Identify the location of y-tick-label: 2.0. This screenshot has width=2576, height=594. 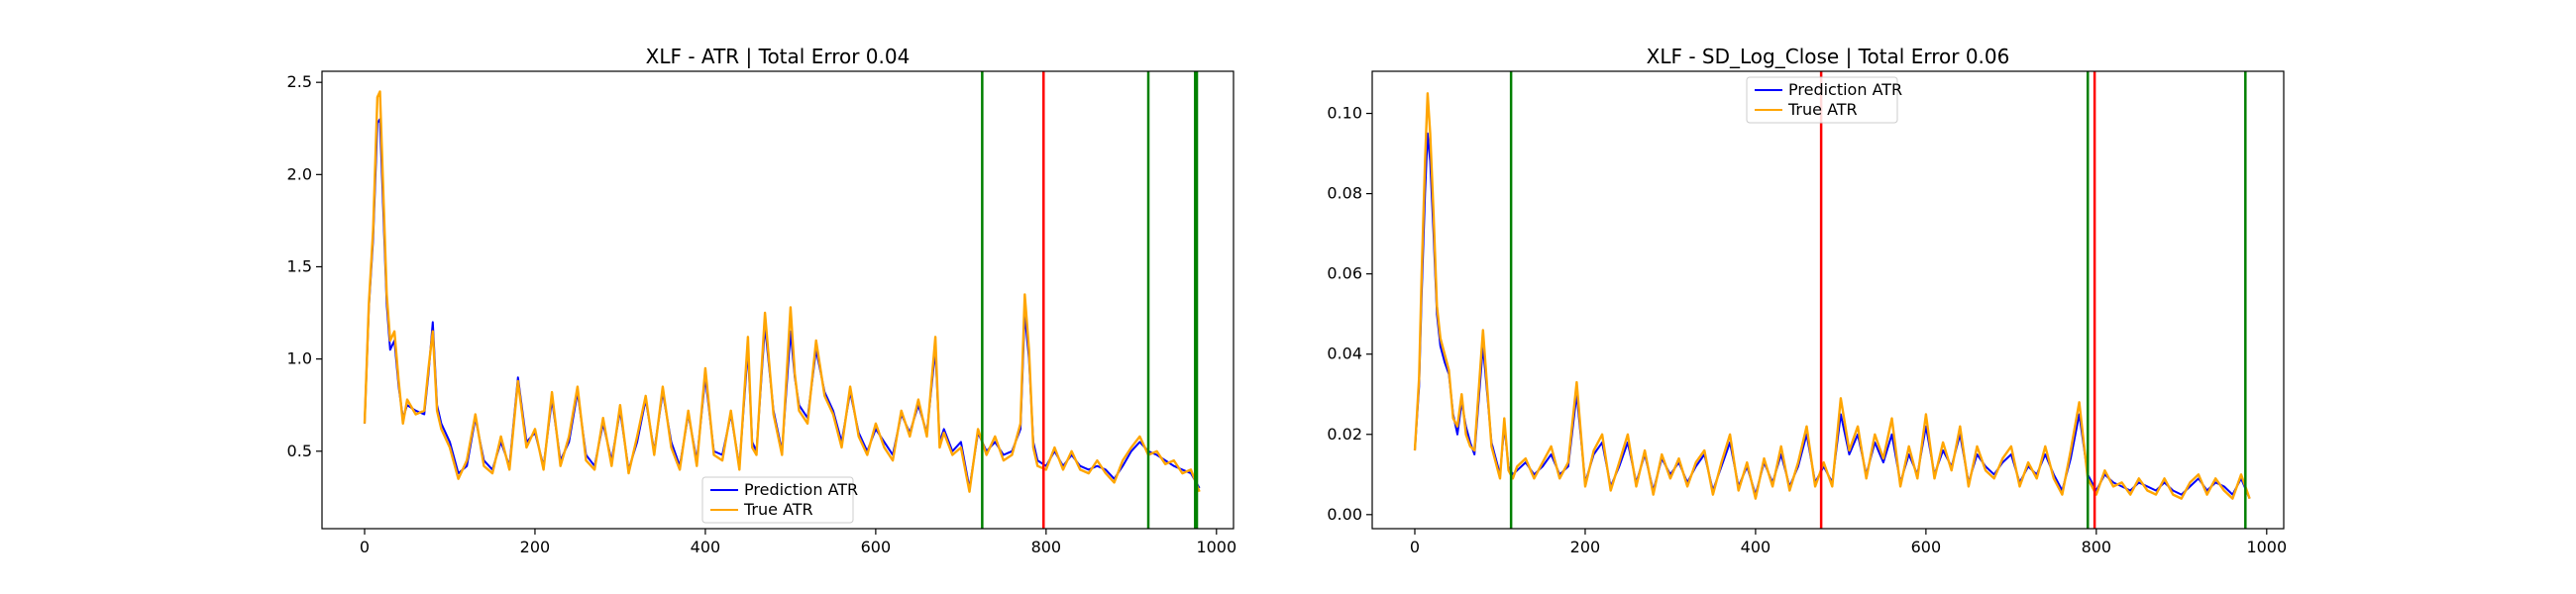
(299, 173).